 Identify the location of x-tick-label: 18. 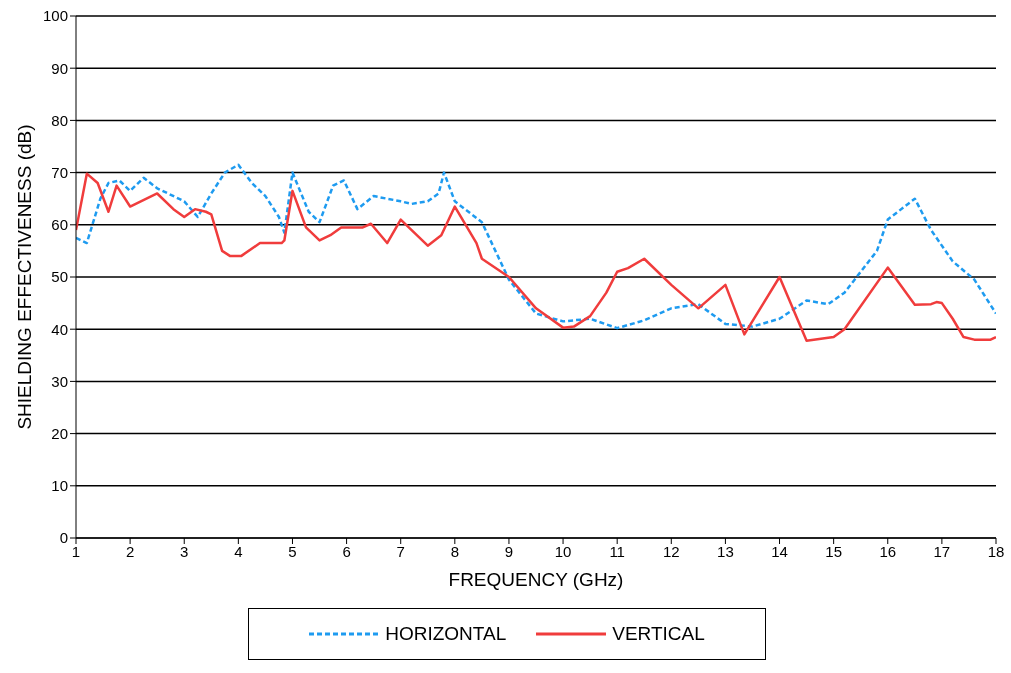
(996, 551).